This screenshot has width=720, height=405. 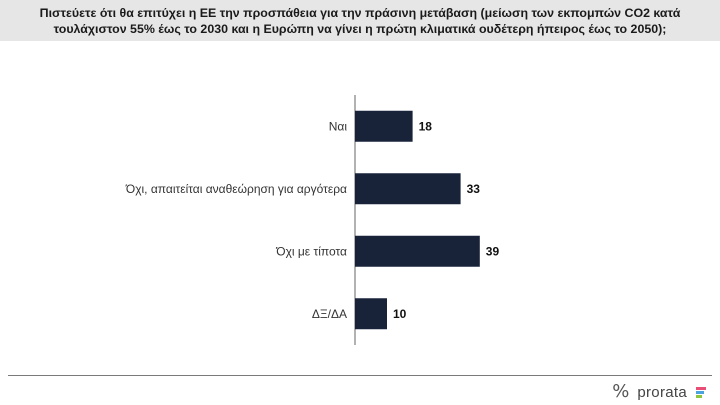 I want to click on category-label: Όχι με τίποτα, so click(x=311, y=251).